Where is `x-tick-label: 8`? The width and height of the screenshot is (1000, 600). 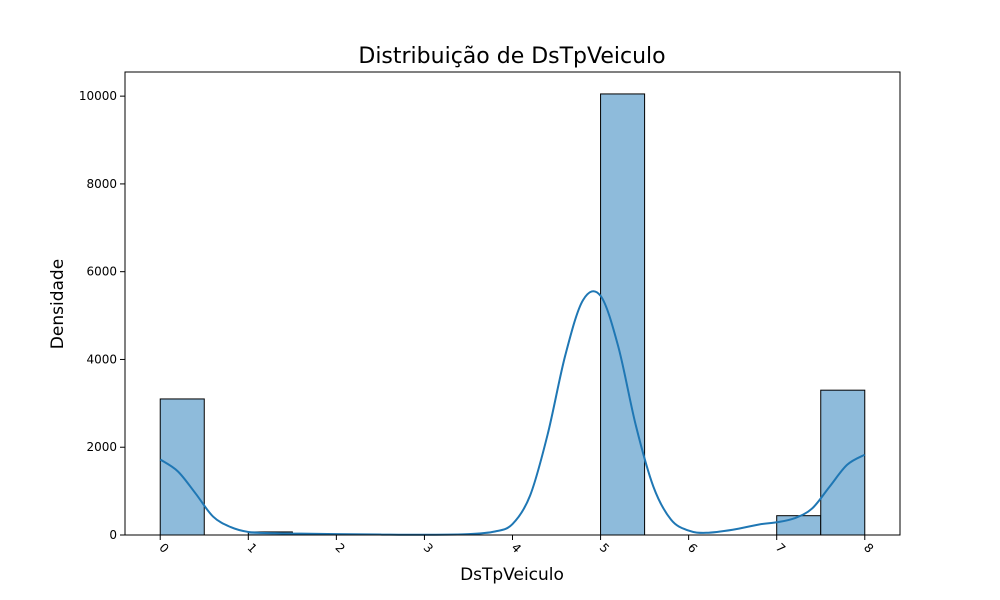 x-tick-label: 8 is located at coordinates (868, 548).